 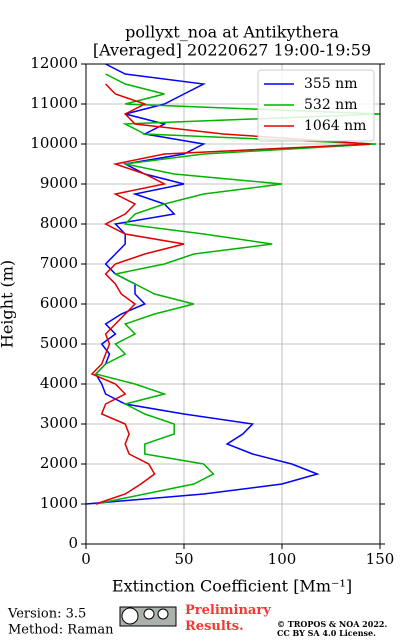 I want to click on y-tick-label: 1000, so click(x=59, y=503).